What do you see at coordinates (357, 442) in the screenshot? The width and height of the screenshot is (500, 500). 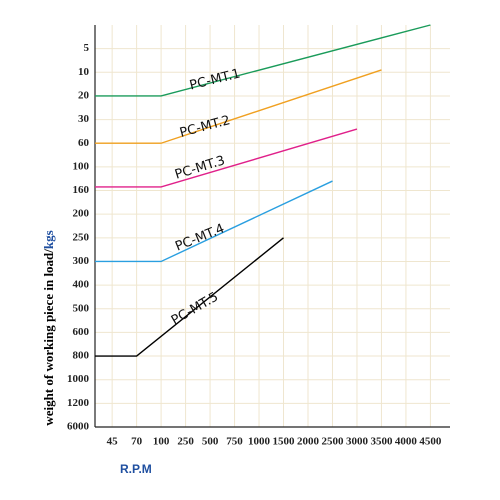 I see `x-tick-label: 3000` at bounding box center [357, 442].